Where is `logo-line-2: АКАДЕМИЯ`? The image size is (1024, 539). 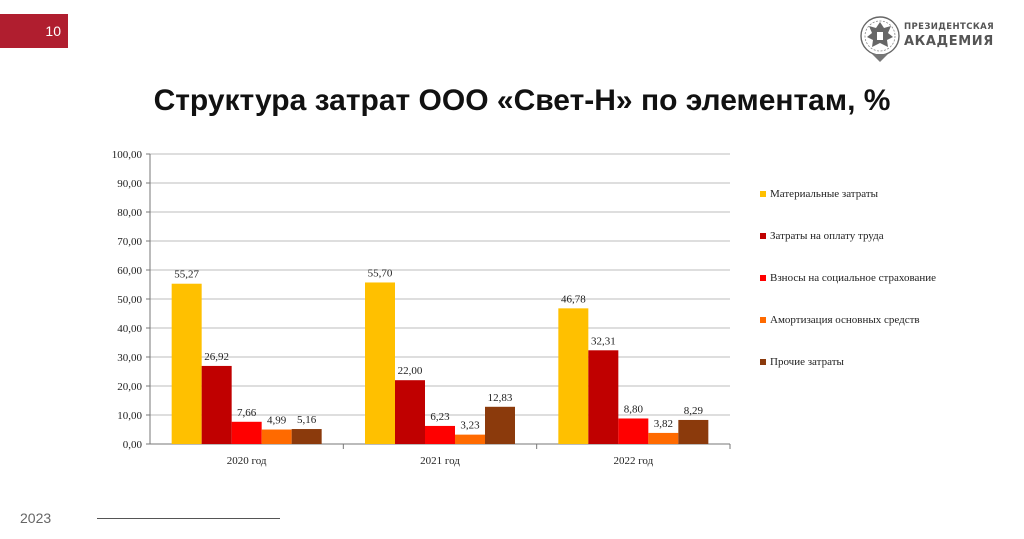
logo-line-2: АКАДЕМИЯ is located at coordinates (949, 41).